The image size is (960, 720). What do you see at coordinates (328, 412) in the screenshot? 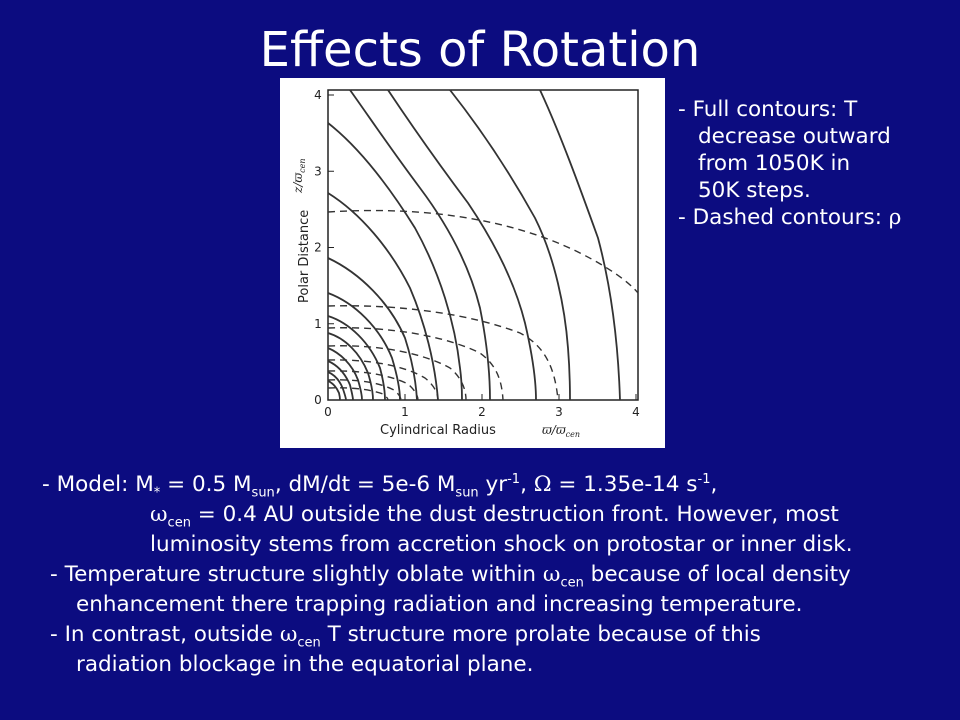
I see `x-tick-label: 0` at bounding box center [328, 412].